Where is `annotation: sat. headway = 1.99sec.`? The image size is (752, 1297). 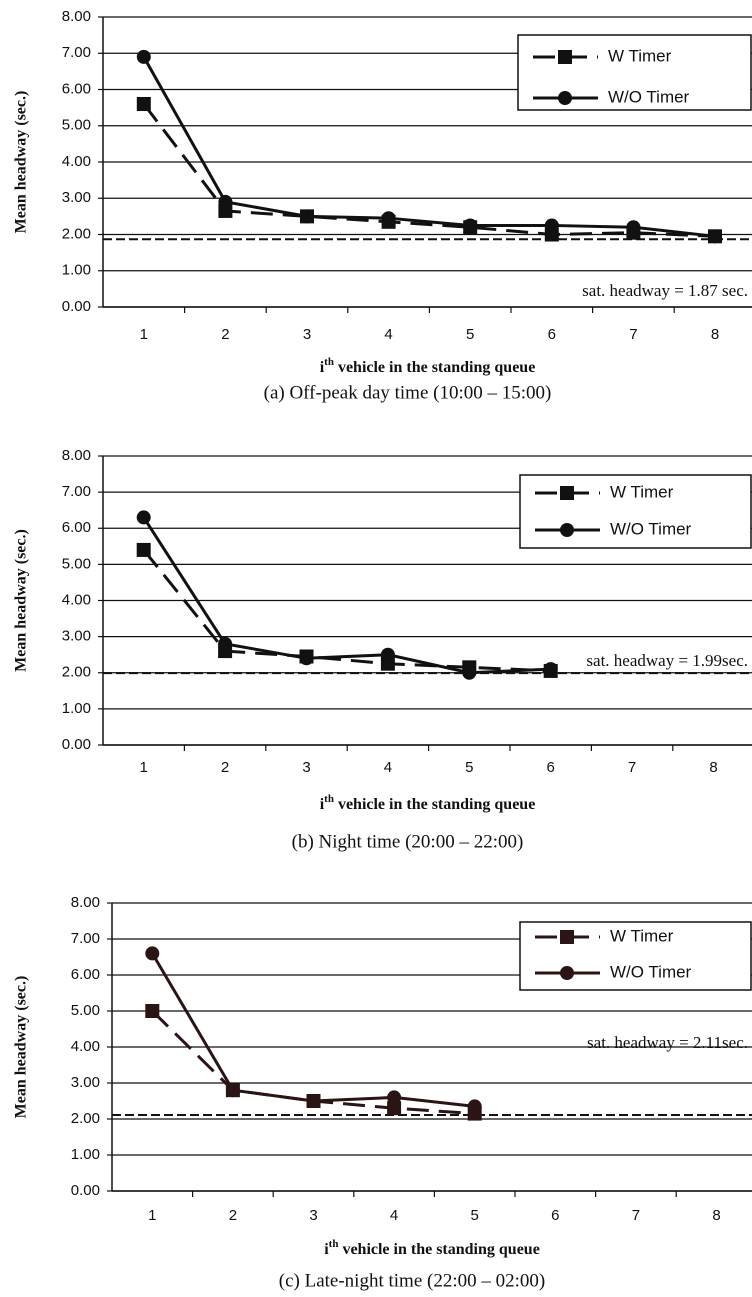
annotation: sat. headway = 1.99sec. is located at coordinates (667, 660).